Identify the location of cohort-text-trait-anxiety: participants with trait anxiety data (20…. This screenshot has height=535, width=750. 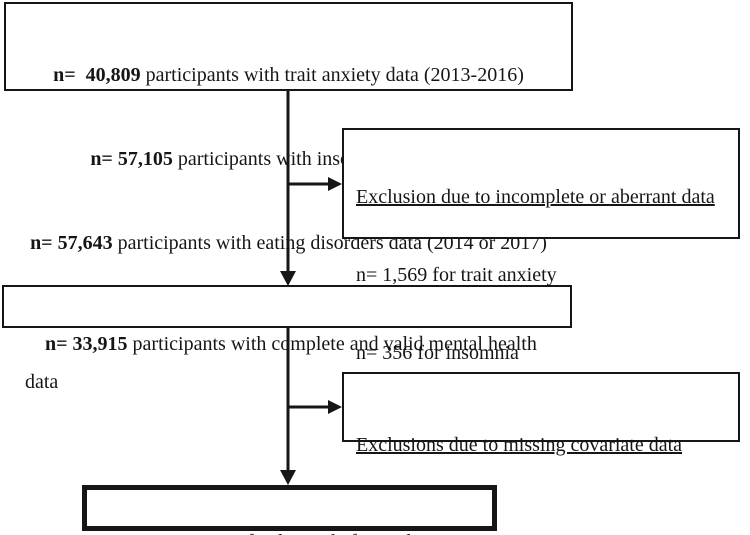
(332, 75).